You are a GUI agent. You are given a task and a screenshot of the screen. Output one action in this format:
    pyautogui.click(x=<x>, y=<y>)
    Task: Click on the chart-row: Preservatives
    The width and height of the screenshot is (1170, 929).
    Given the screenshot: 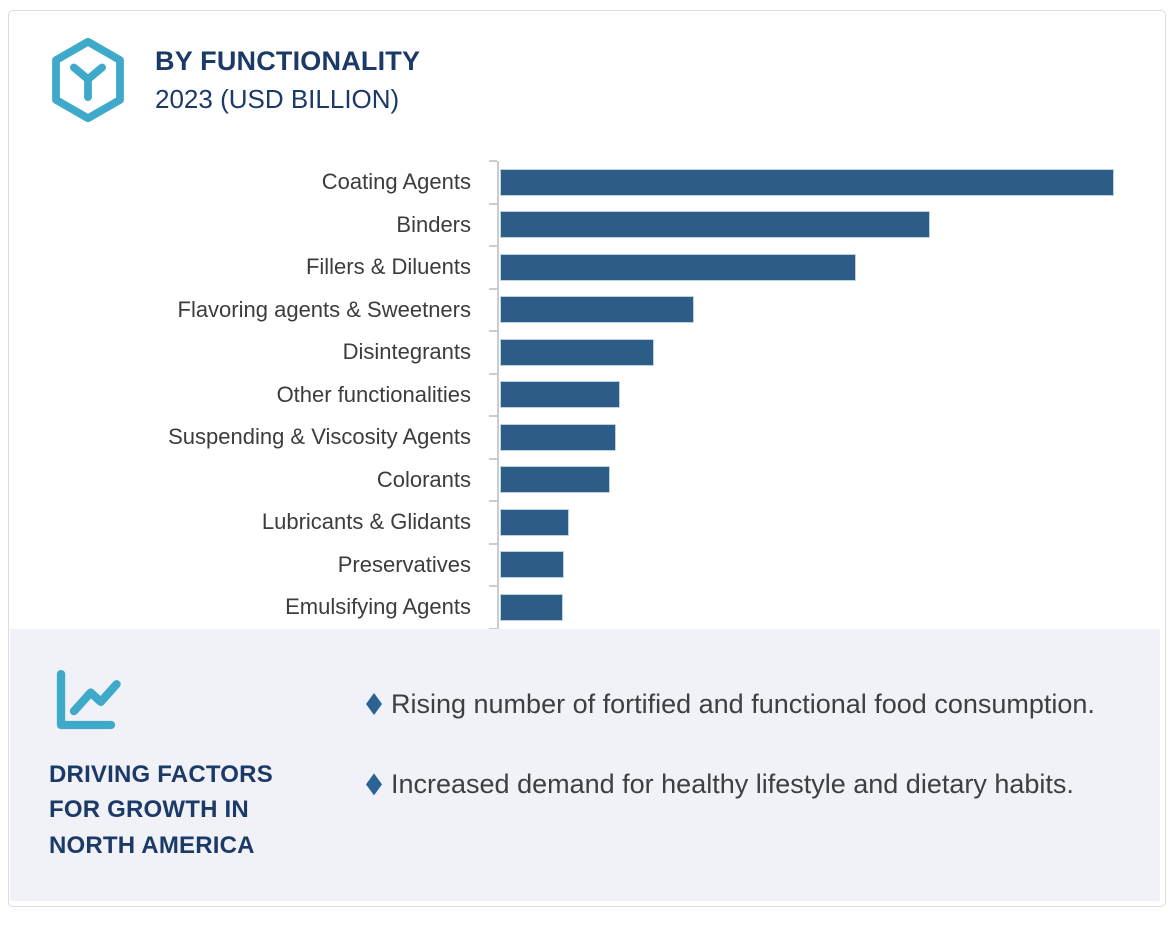 What is the action you would take?
    pyautogui.click(x=587, y=564)
    